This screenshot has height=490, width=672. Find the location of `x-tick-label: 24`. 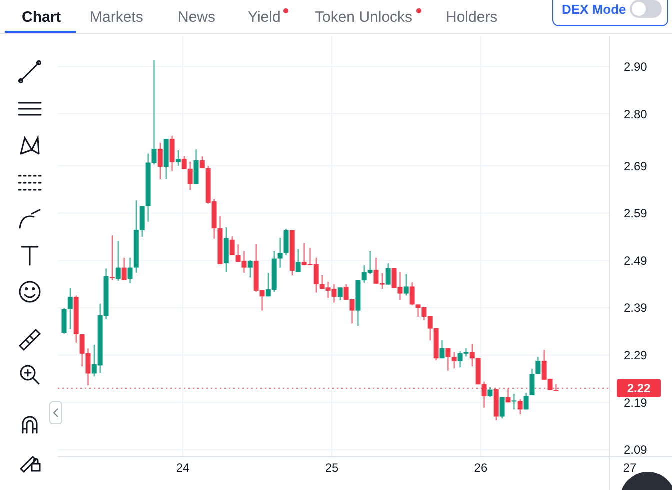

x-tick-label: 24 is located at coordinates (183, 468).